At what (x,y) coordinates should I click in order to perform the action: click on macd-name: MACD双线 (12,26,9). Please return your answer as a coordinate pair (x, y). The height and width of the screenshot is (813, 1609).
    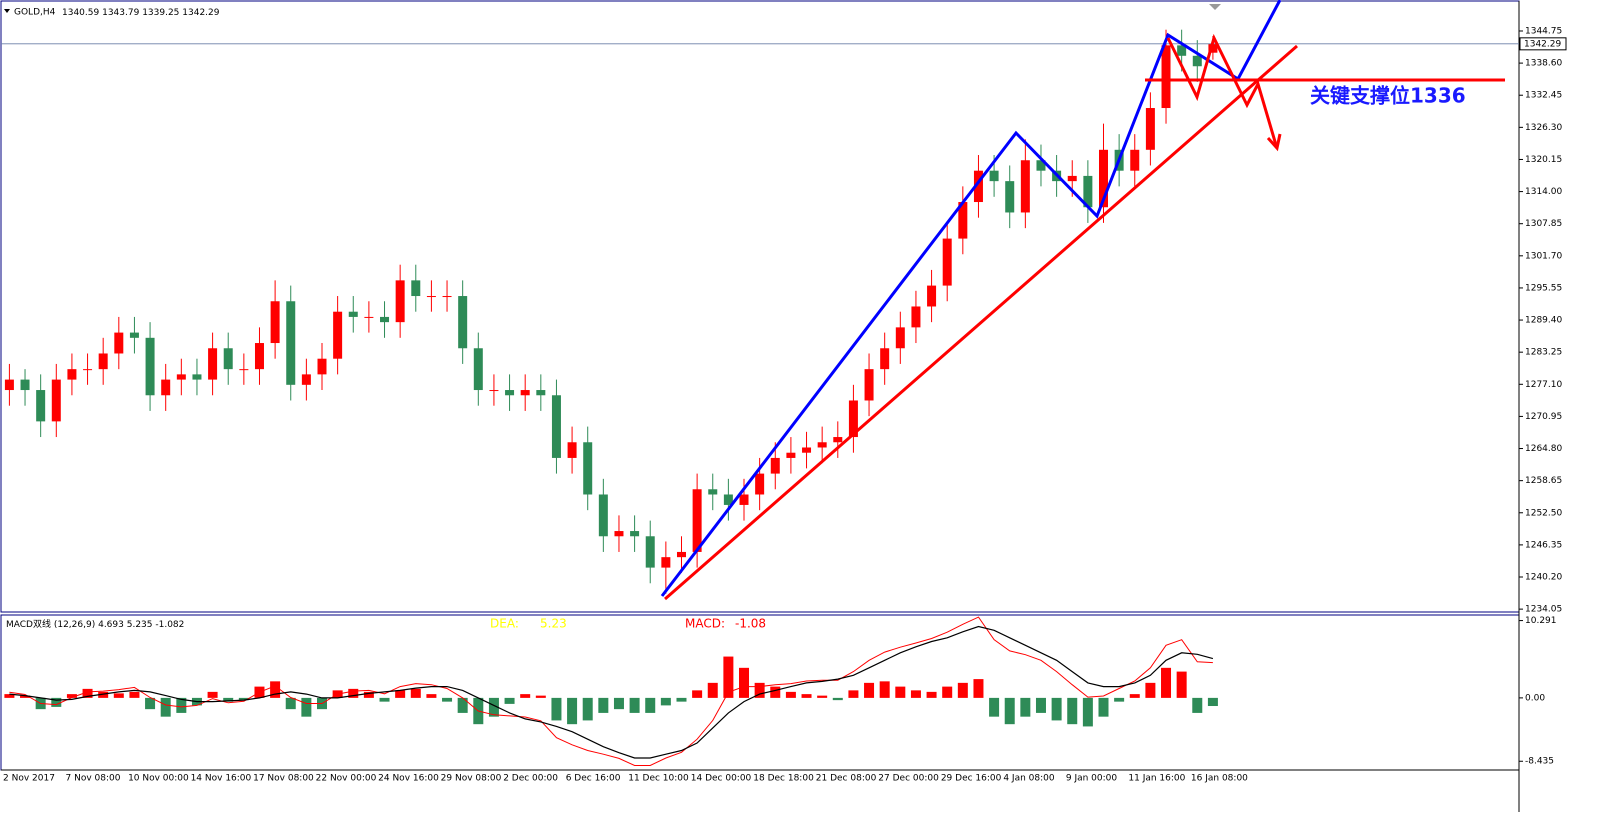
    Looking at the image, I should click on (50, 624).